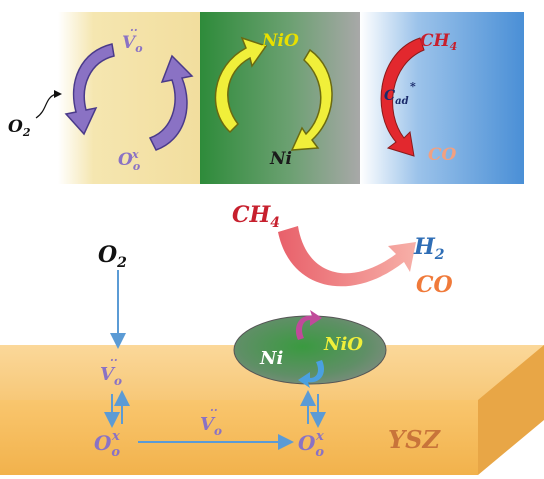  What do you see at coordinates (134, 30) in the screenshot?
I see `top-vacancy-sup: ··` at bounding box center [134, 30].